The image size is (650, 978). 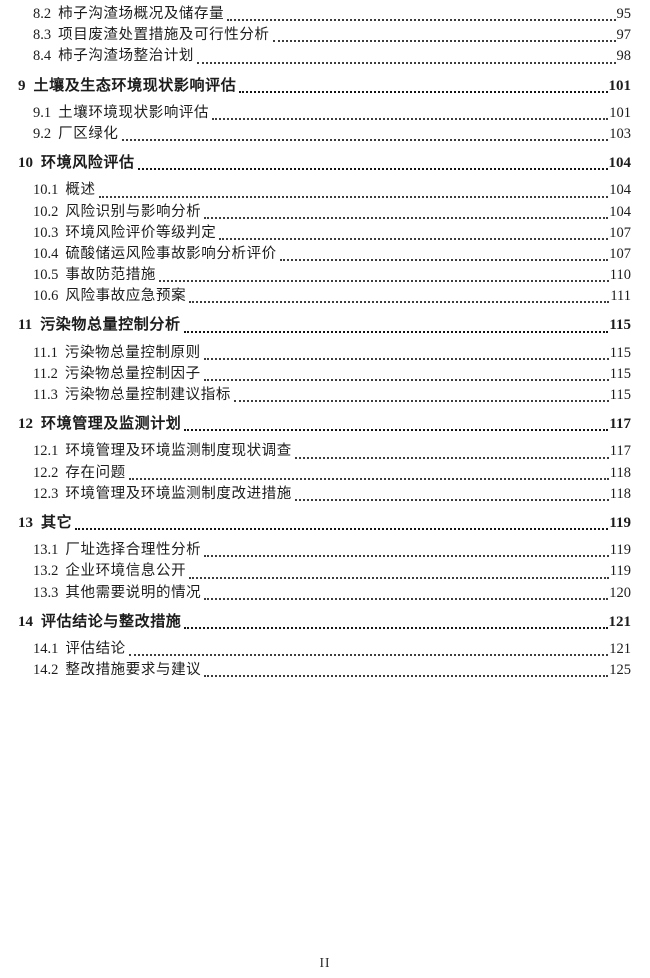 I want to click on toc-entry-title: 土壤及生态环境现状影响评估, so click(x=135, y=85).